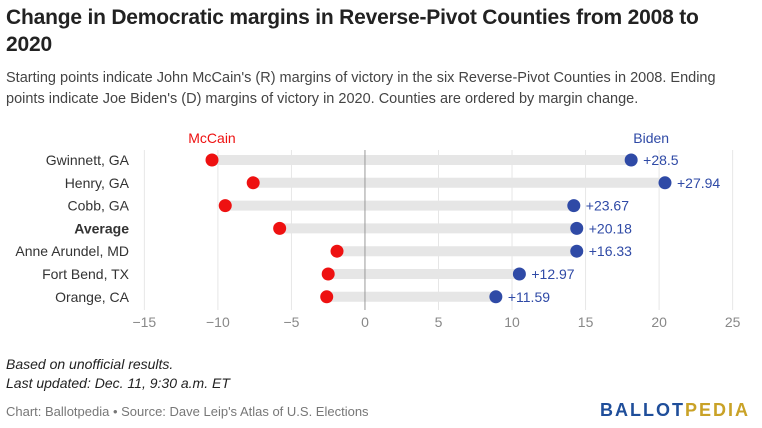  What do you see at coordinates (610, 228) in the screenshot?
I see `change-label: +20.18` at bounding box center [610, 228].